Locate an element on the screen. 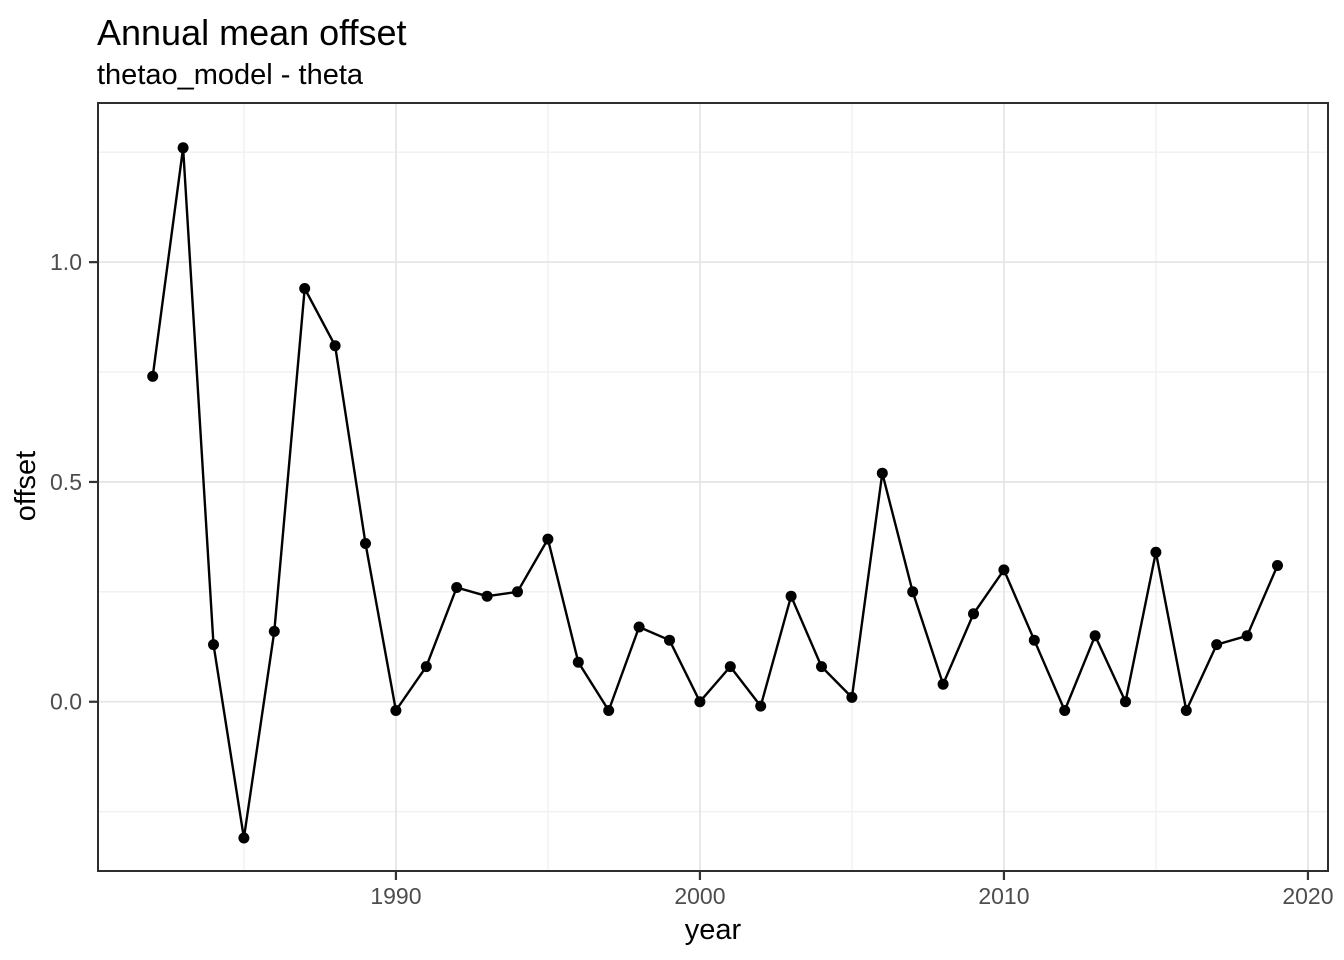 This screenshot has width=1344, height=960. y-tick-label: 0.5 is located at coordinates (66, 482).